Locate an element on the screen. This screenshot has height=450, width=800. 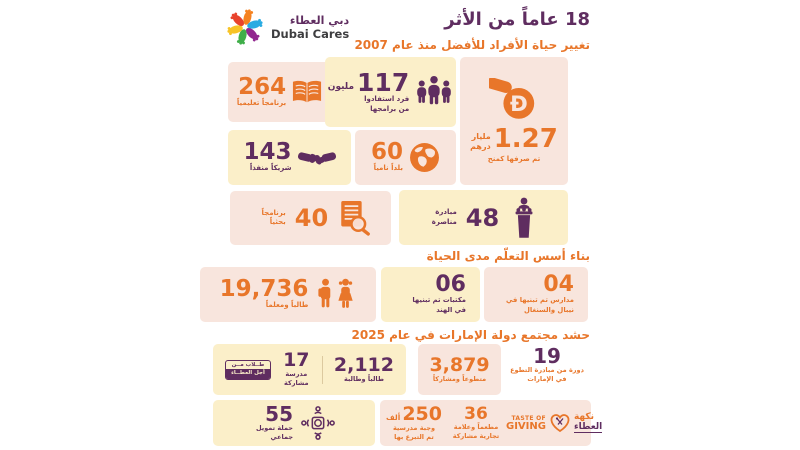
book-icon is located at coordinates (307, 91).